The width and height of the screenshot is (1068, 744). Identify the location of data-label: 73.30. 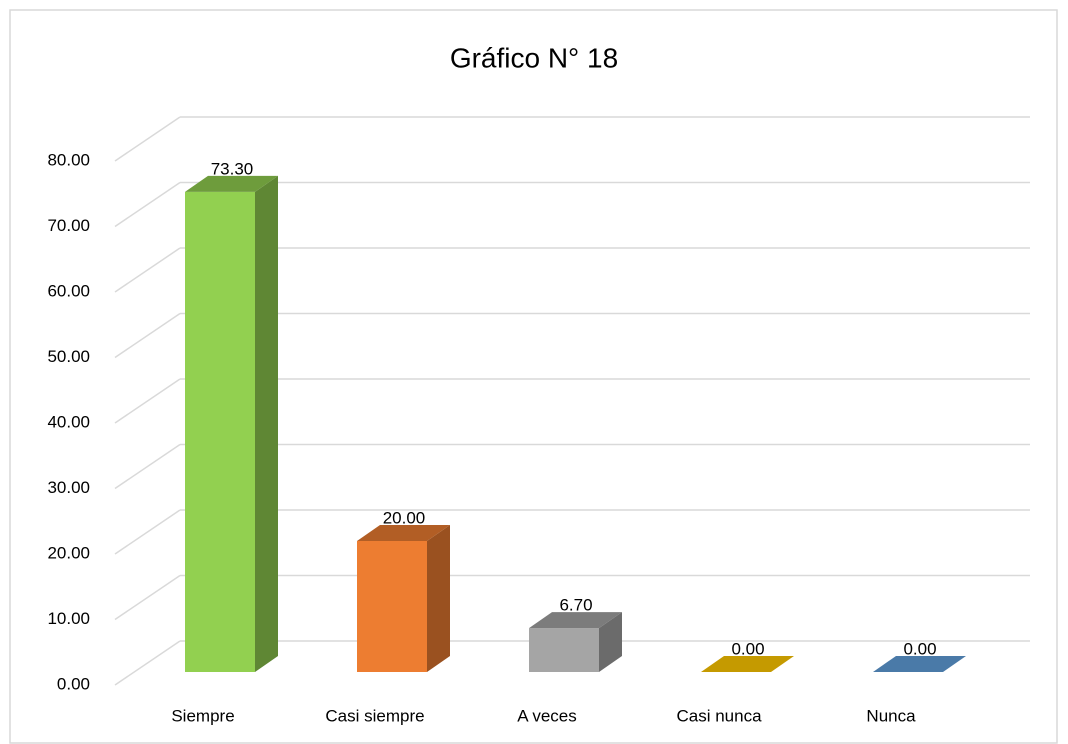
(232, 168).